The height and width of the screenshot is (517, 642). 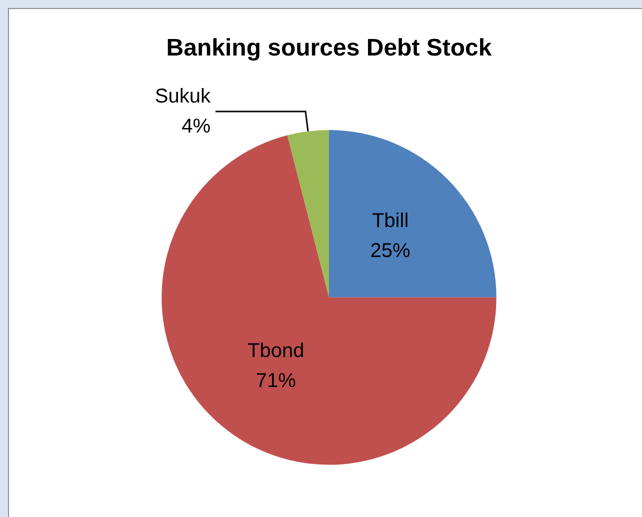 What do you see at coordinates (329, 48) in the screenshot?
I see `chart-title: Banking sources Debt Stock` at bounding box center [329, 48].